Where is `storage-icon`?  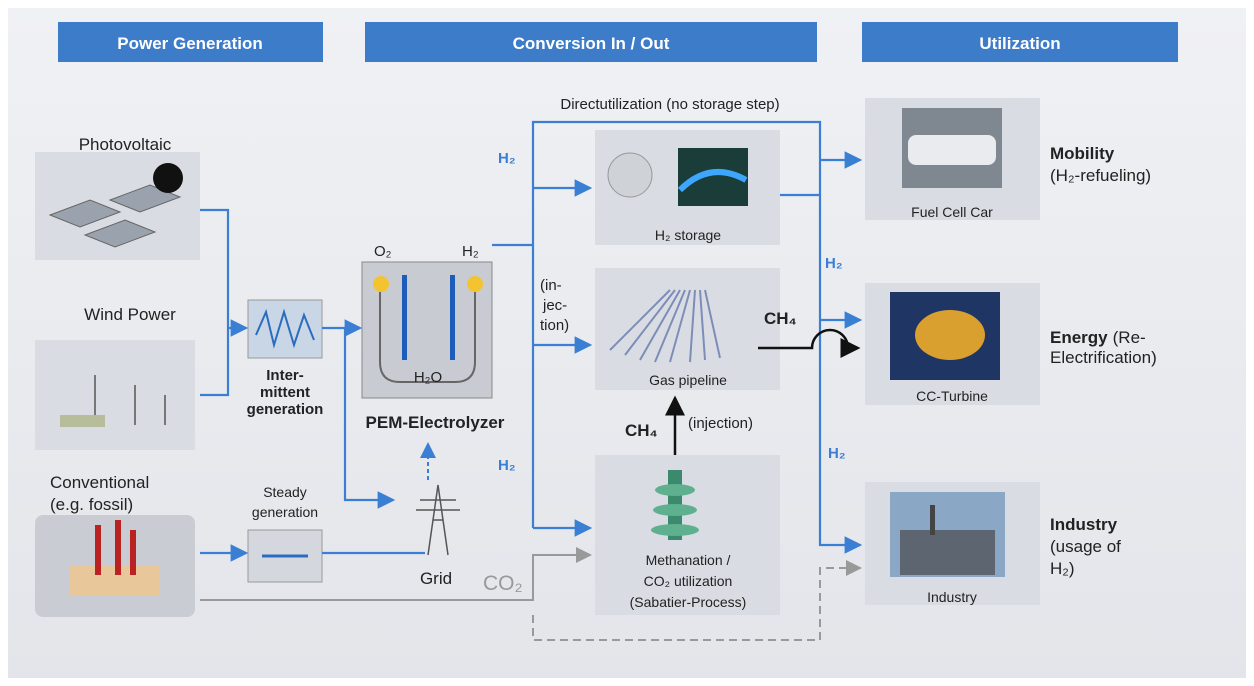
storage-icon is located at coordinates (677, 177).